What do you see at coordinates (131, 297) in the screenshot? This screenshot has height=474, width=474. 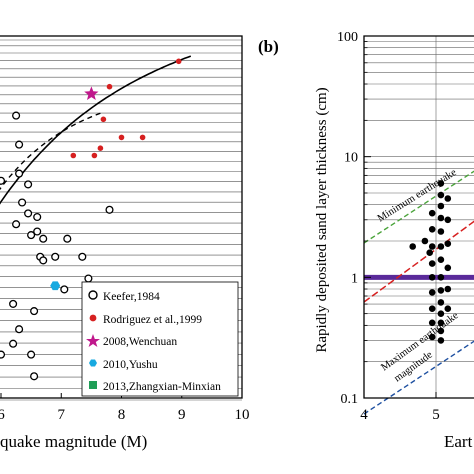 I see `legend-label: Keefer,1984` at bounding box center [131, 297].